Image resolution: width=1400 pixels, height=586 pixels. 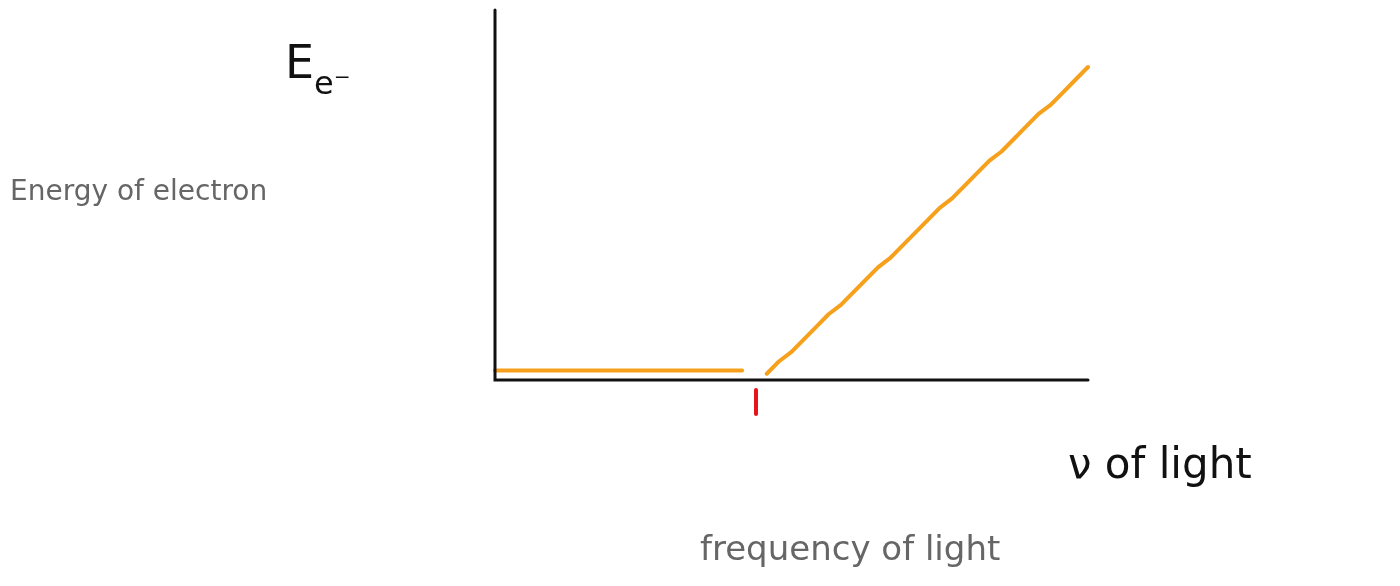 I want to click on text: Energy of electron, so click(x=139, y=190).